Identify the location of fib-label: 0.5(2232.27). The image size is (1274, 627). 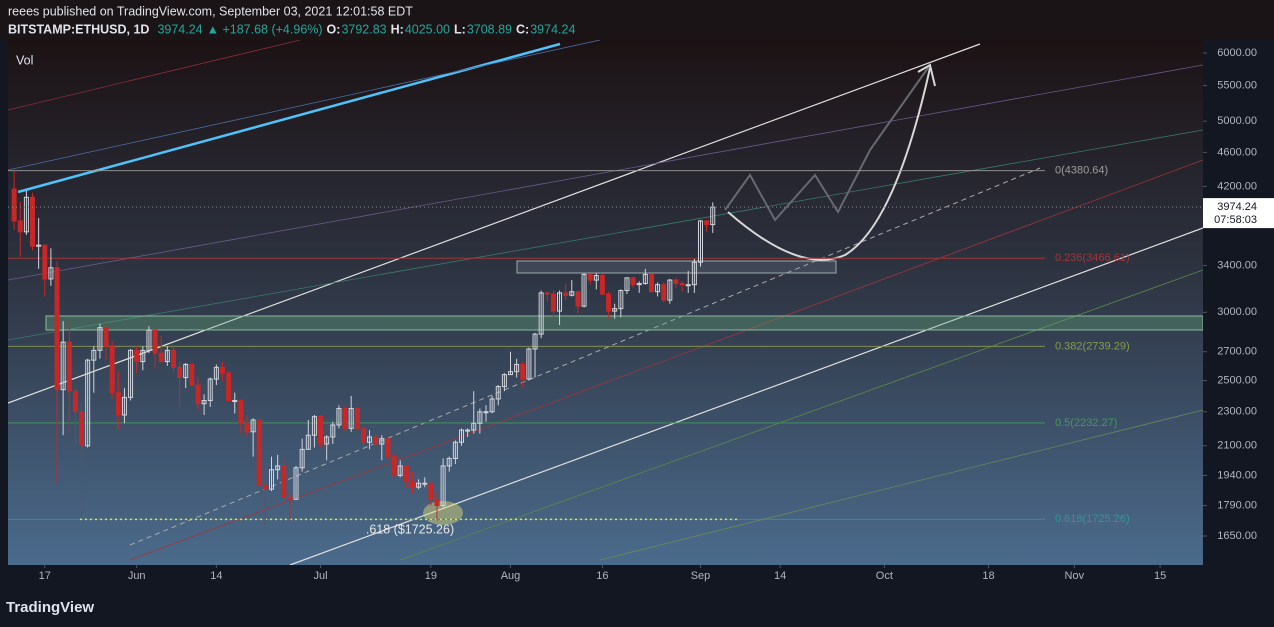
(1086, 423).